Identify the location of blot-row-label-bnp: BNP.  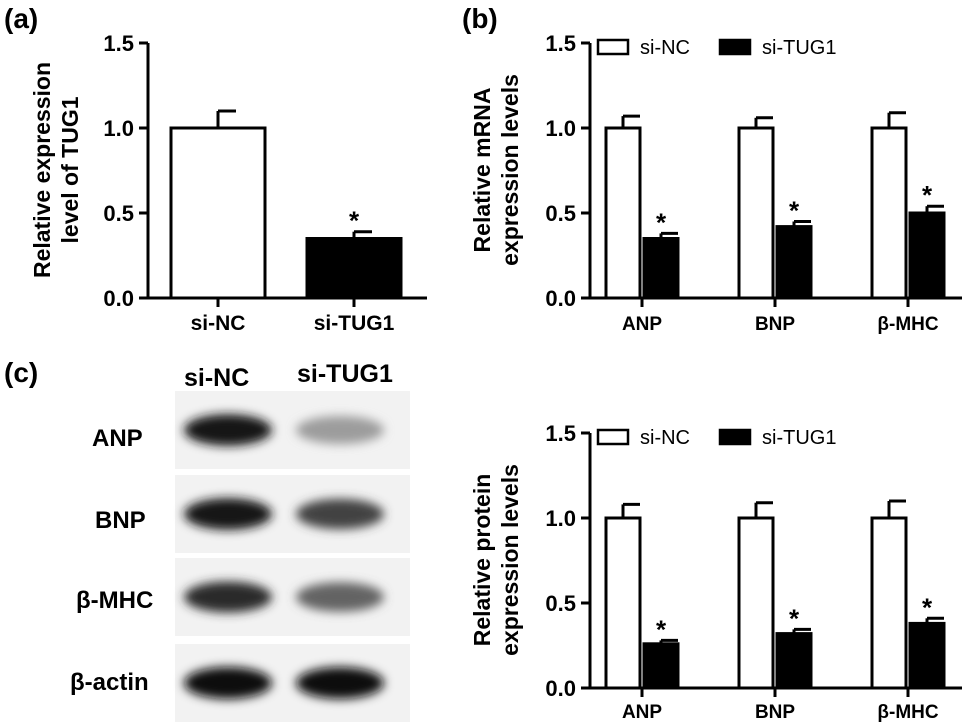
(120, 520).